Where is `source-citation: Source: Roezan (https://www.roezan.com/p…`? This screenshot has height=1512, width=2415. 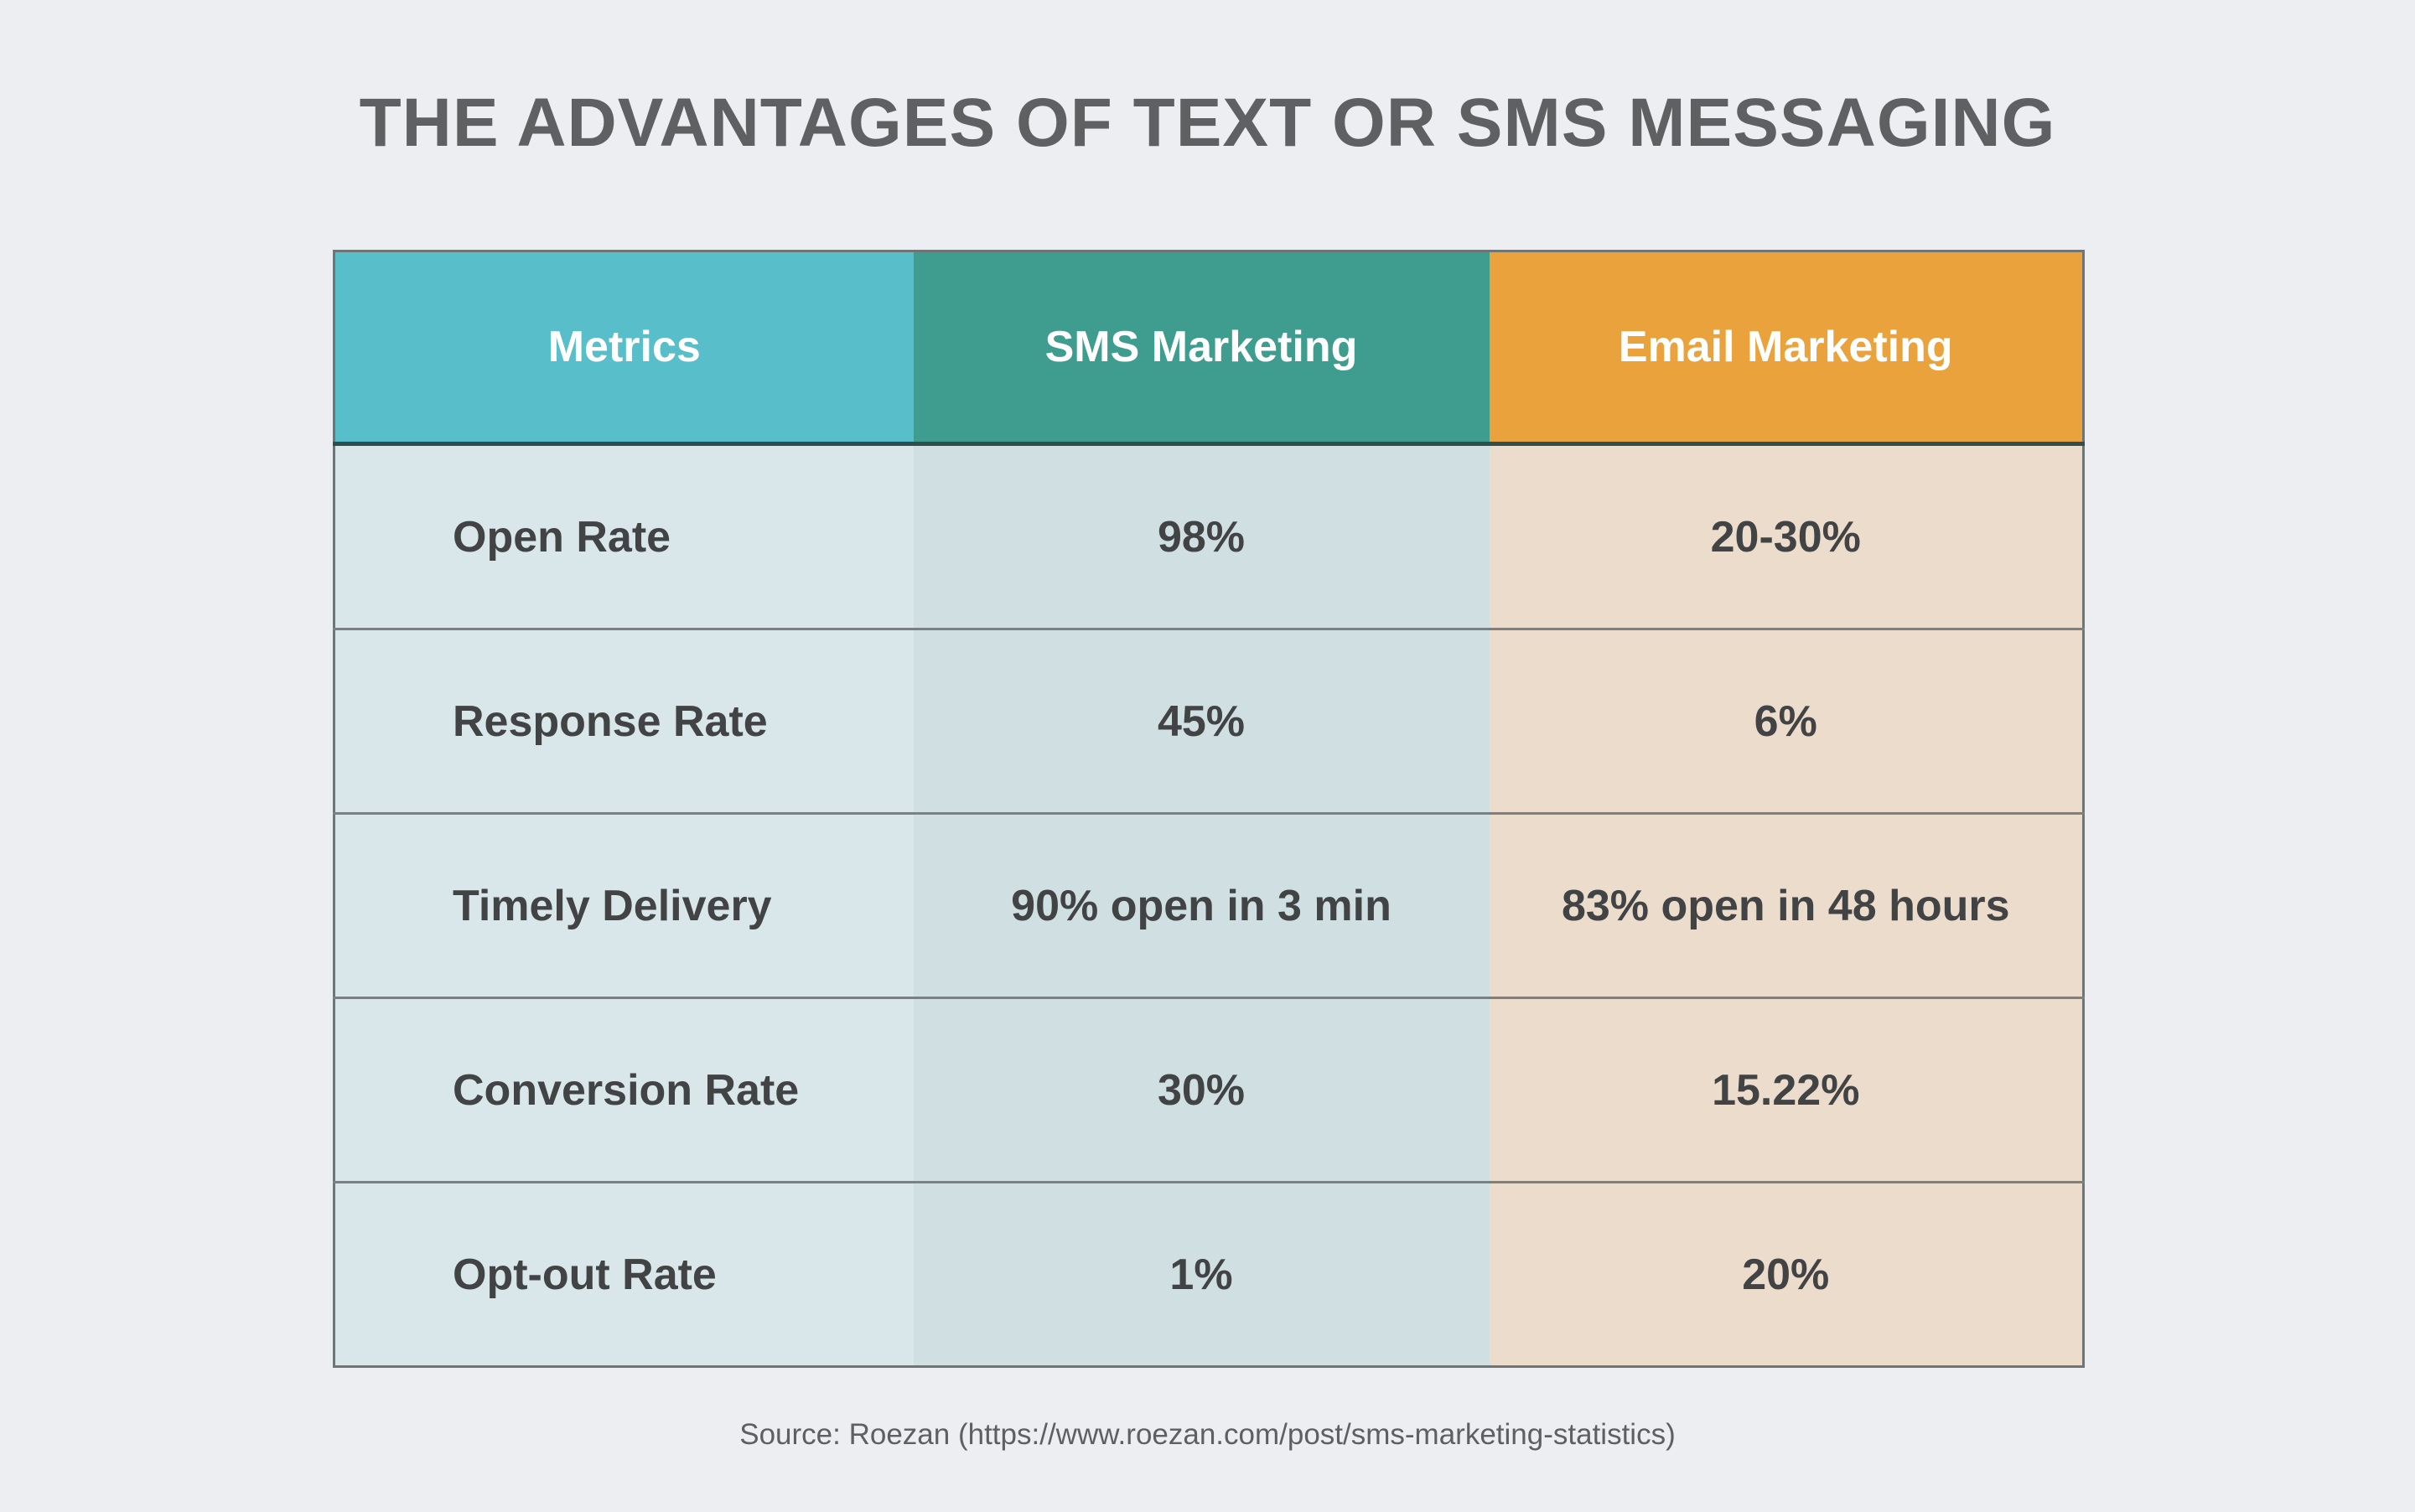 source-citation: Source: Roezan (https://www.roezan.com/p… is located at coordinates (1207, 1434).